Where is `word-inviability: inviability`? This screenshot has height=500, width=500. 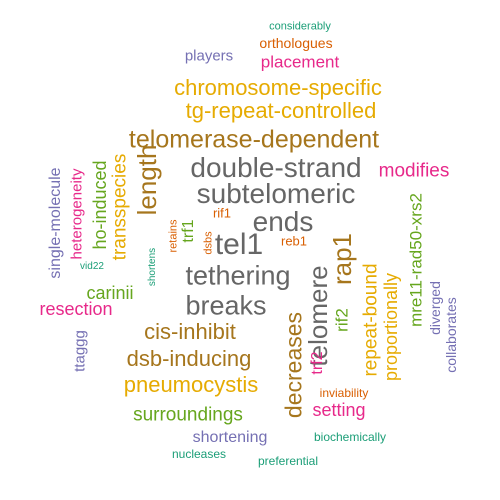
word-inviability: inviability is located at coordinates (344, 393).